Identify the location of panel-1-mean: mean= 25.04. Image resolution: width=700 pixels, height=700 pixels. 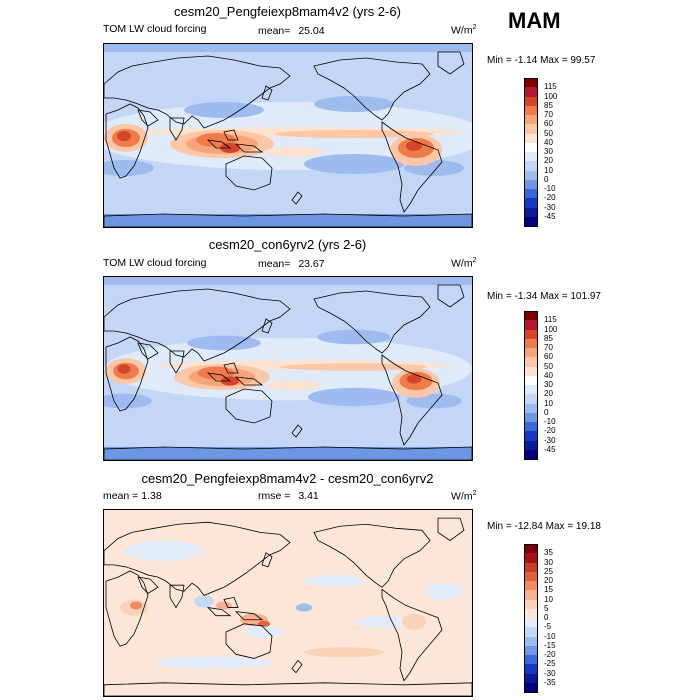
(291, 31).